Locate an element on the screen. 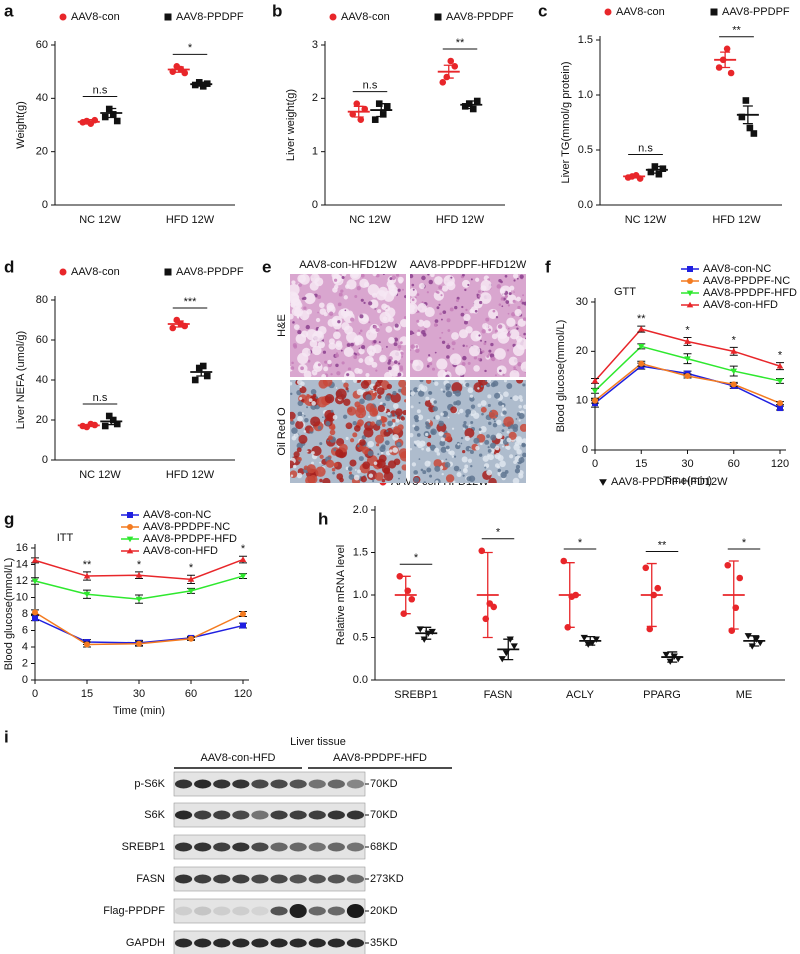 The width and height of the screenshot is (800, 954). significance-label: * is located at coordinates (780, 356).